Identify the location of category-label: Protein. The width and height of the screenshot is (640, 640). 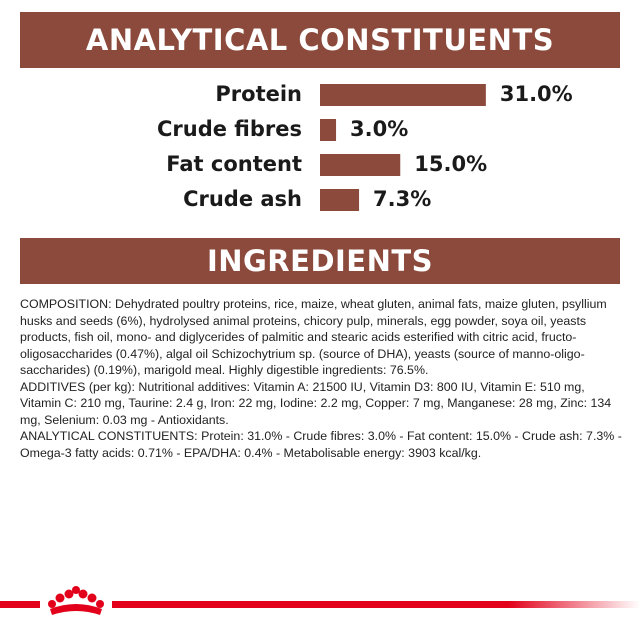
(258, 94).